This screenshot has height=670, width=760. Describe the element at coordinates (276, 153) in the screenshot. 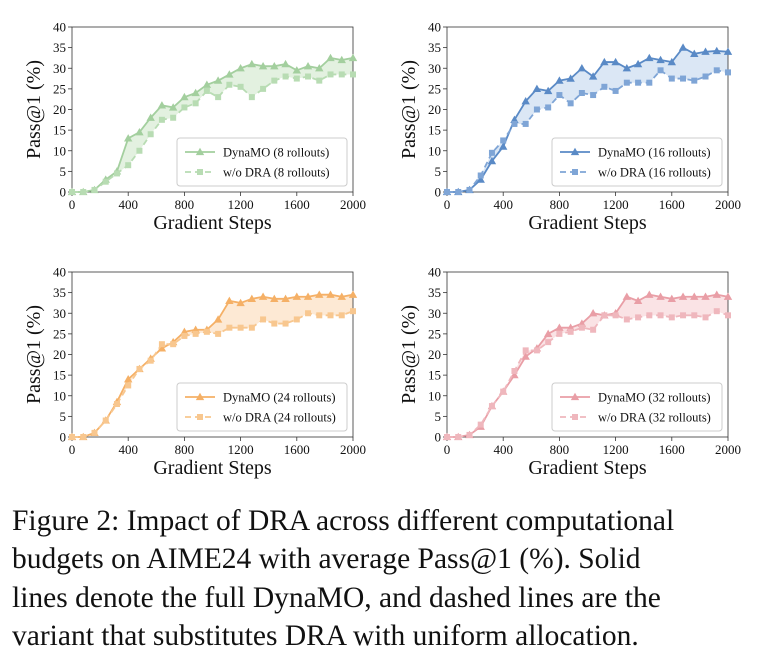

I see `legend-label: DynaMO (8 rollouts)` at that location.